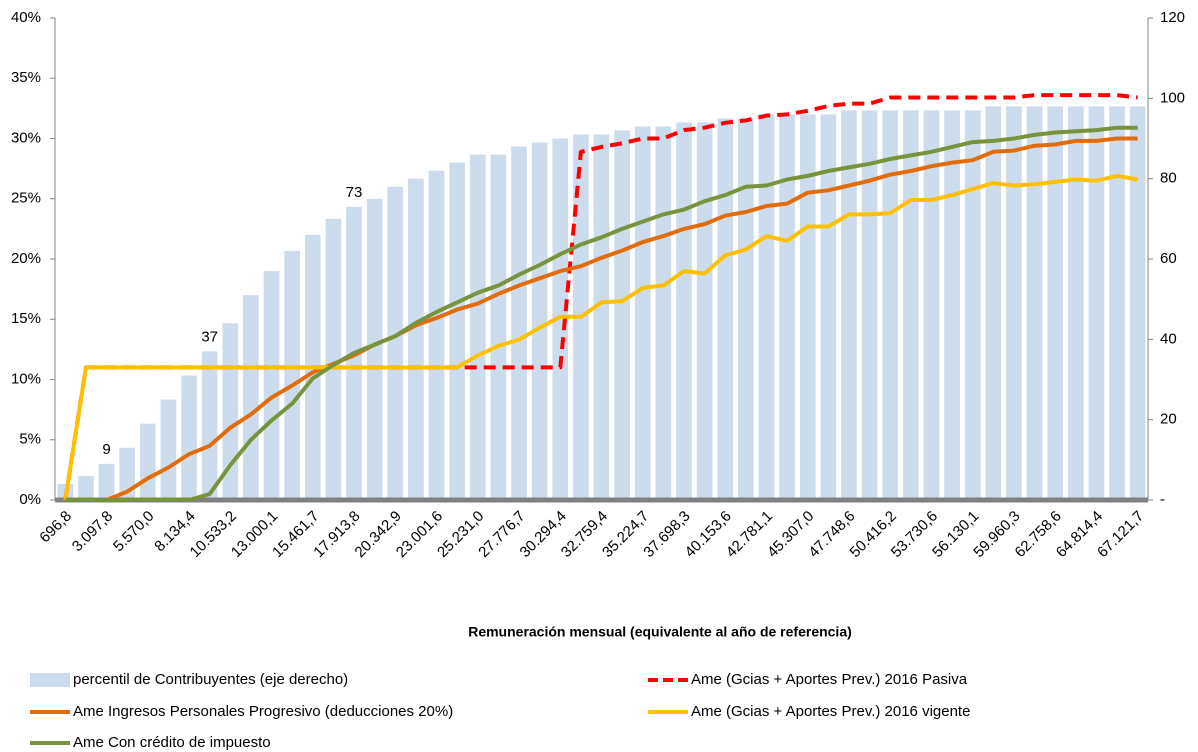 This screenshot has width=1198, height=752. What do you see at coordinates (106, 449) in the screenshot?
I see `bar-value-label: 9` at bounding box center [106, 449].